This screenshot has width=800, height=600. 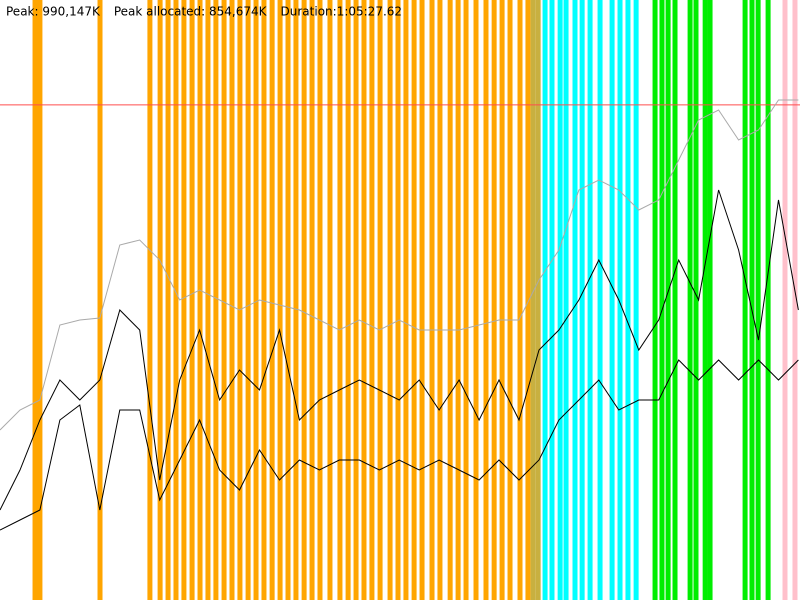 What do you see at coordinates (191, 12) in the screenshot?
I see `header-stat: Peak allocated: 854,674K` at bounding box center [191, 12].